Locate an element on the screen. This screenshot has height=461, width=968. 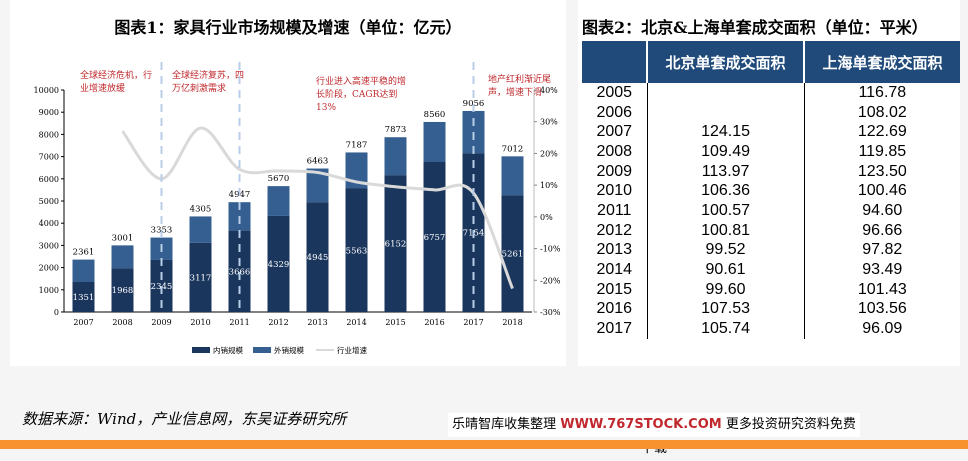
y-tick-label: 3000 is located at coordinates (49, 245).